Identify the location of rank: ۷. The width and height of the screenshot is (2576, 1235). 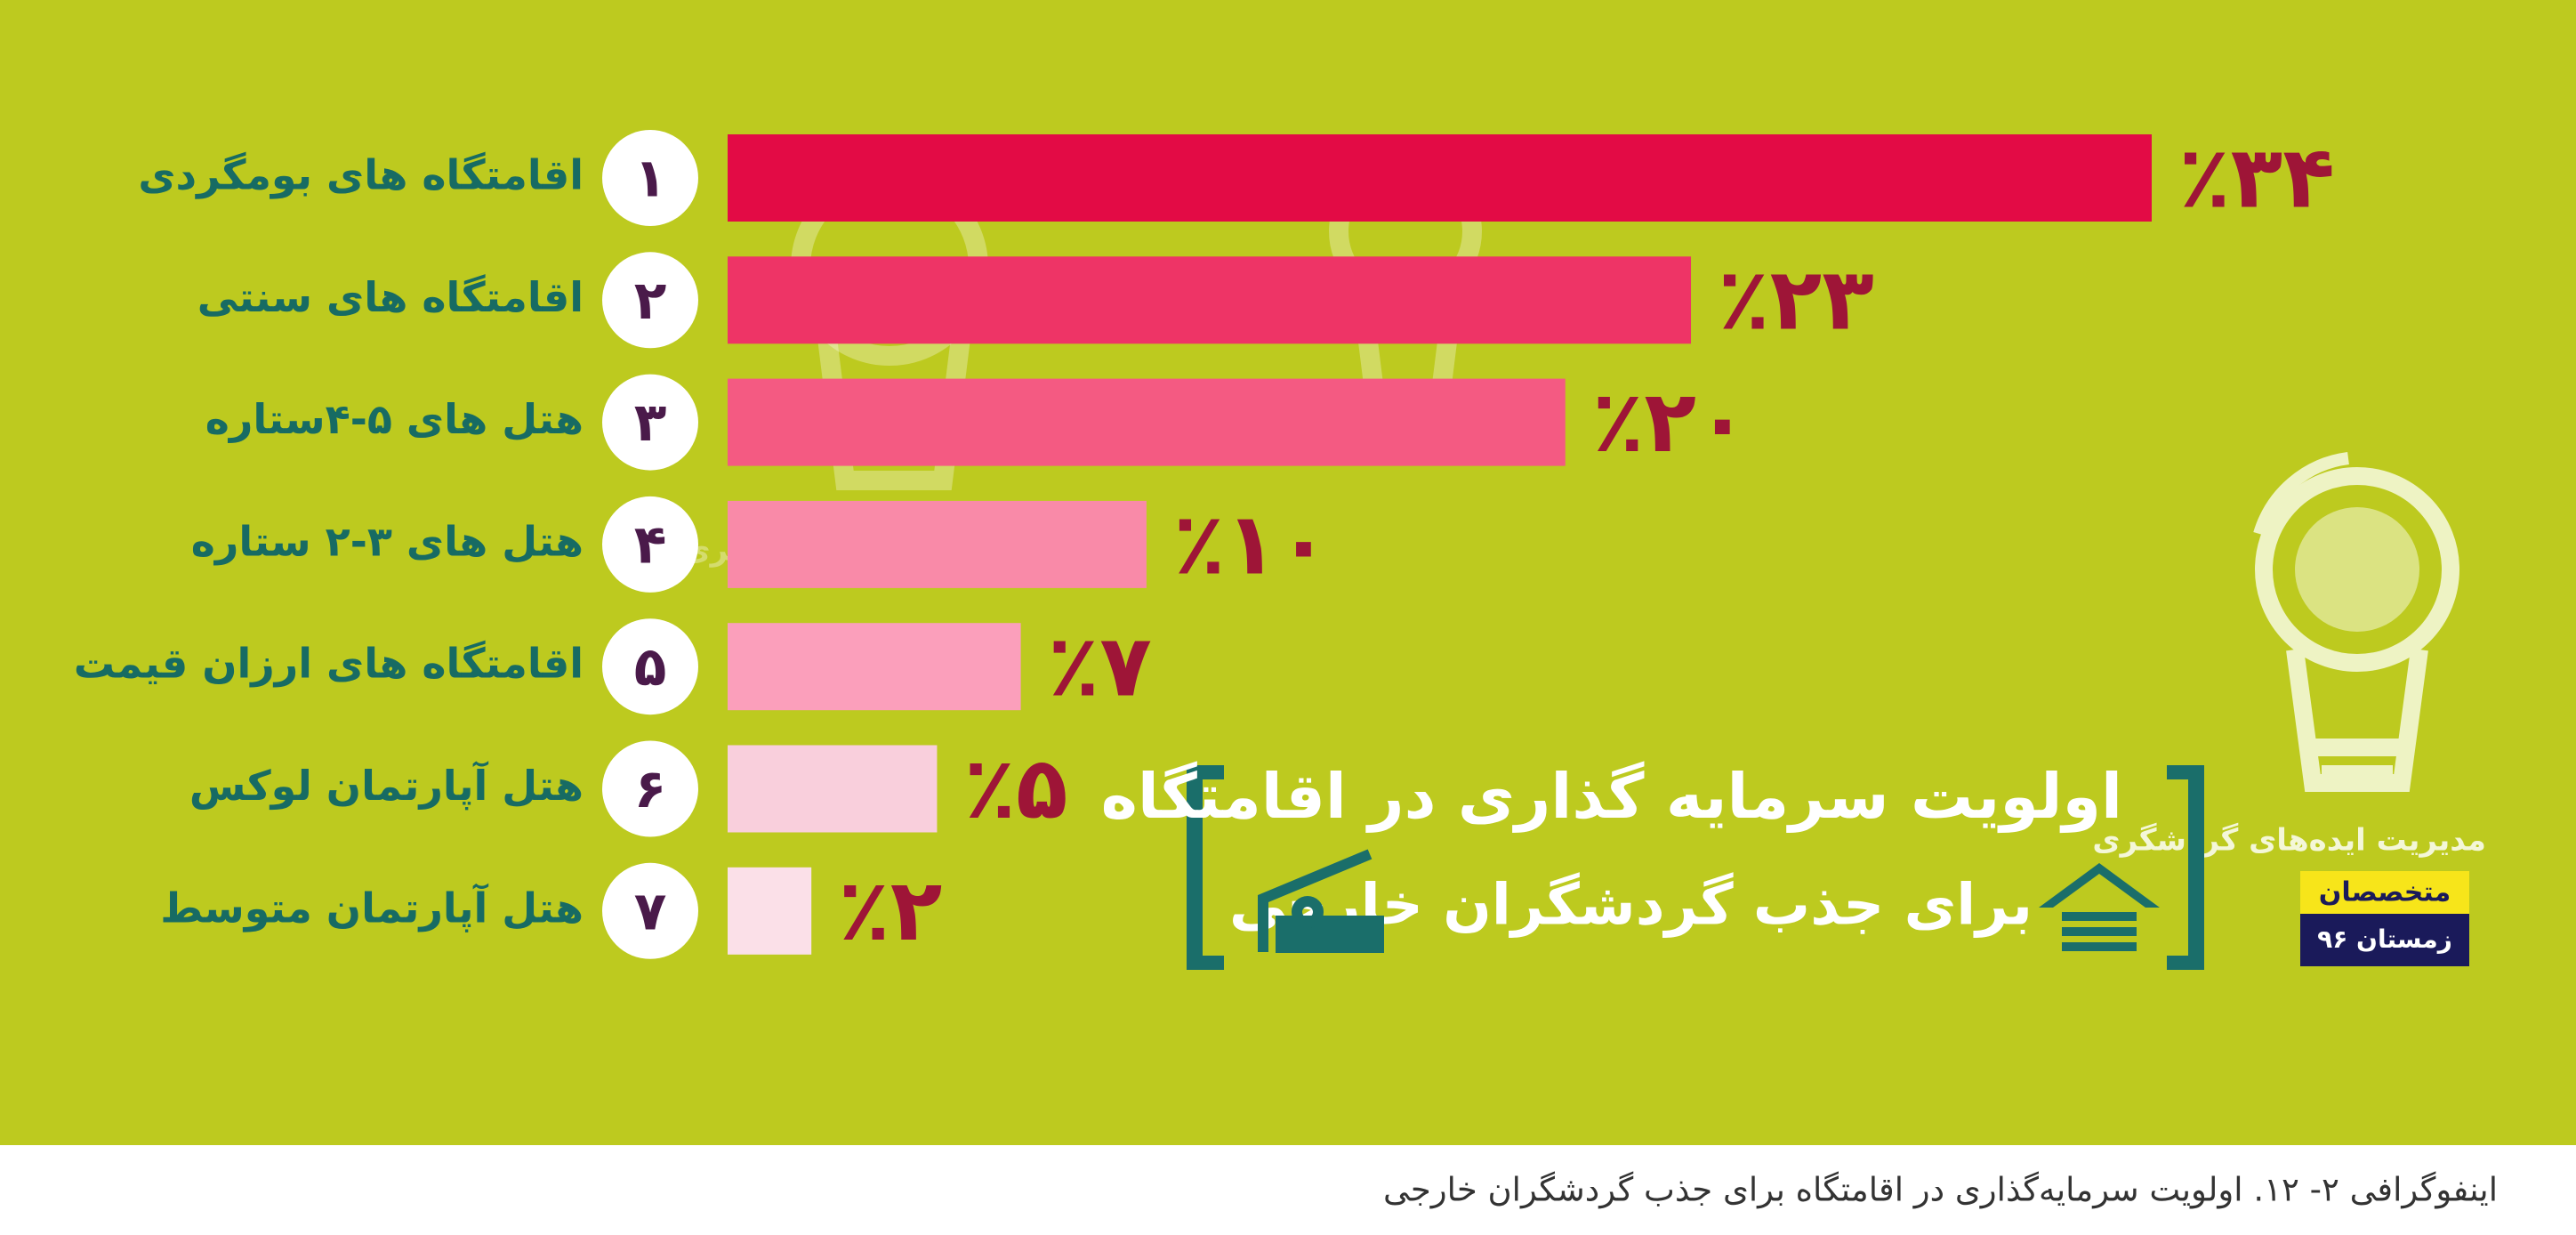
(650, 911).